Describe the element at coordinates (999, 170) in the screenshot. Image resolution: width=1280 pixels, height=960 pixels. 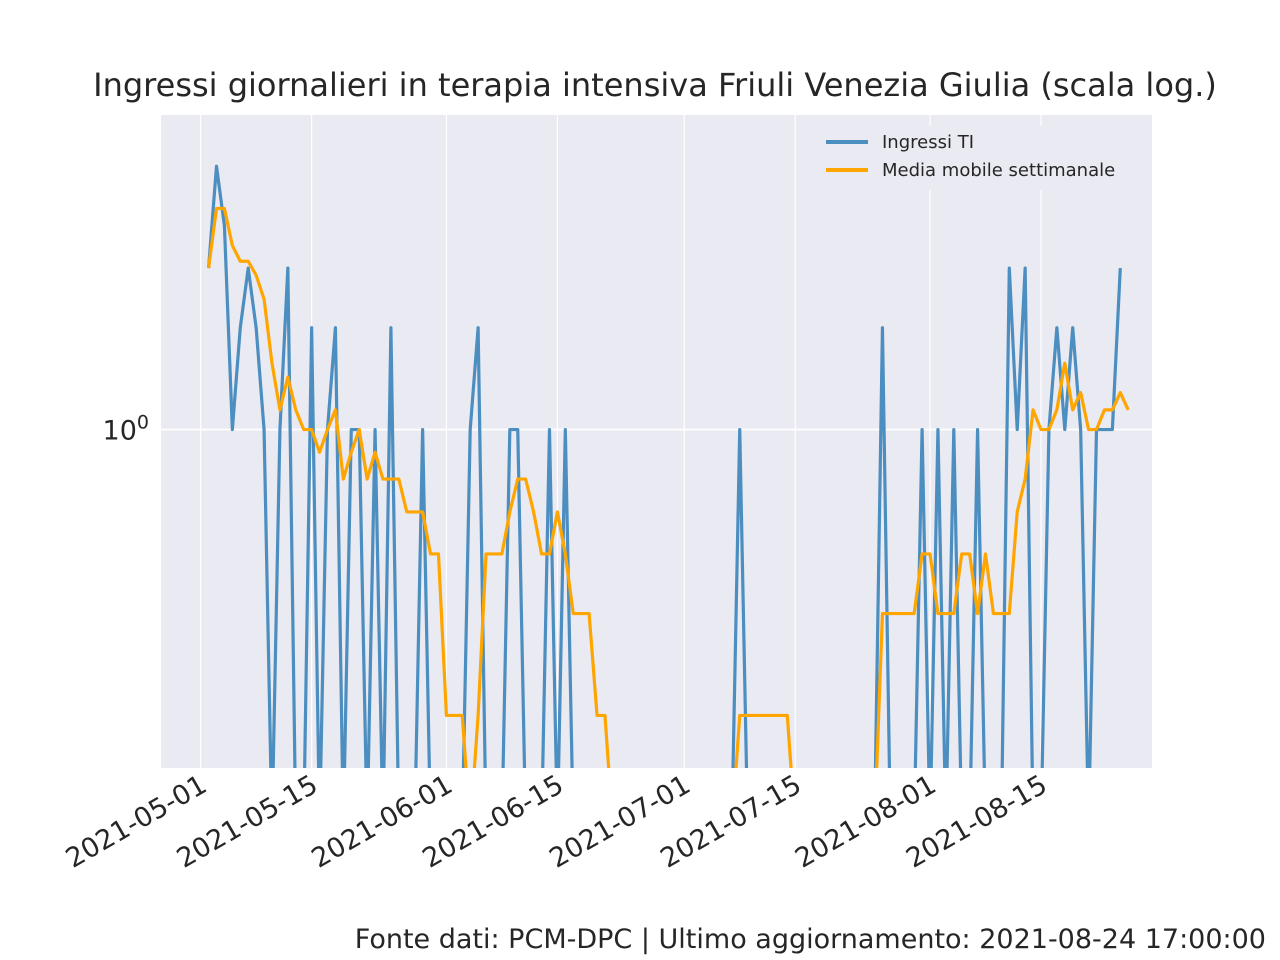
I see `legend-label-media: Media mobile settimanale` at that location.